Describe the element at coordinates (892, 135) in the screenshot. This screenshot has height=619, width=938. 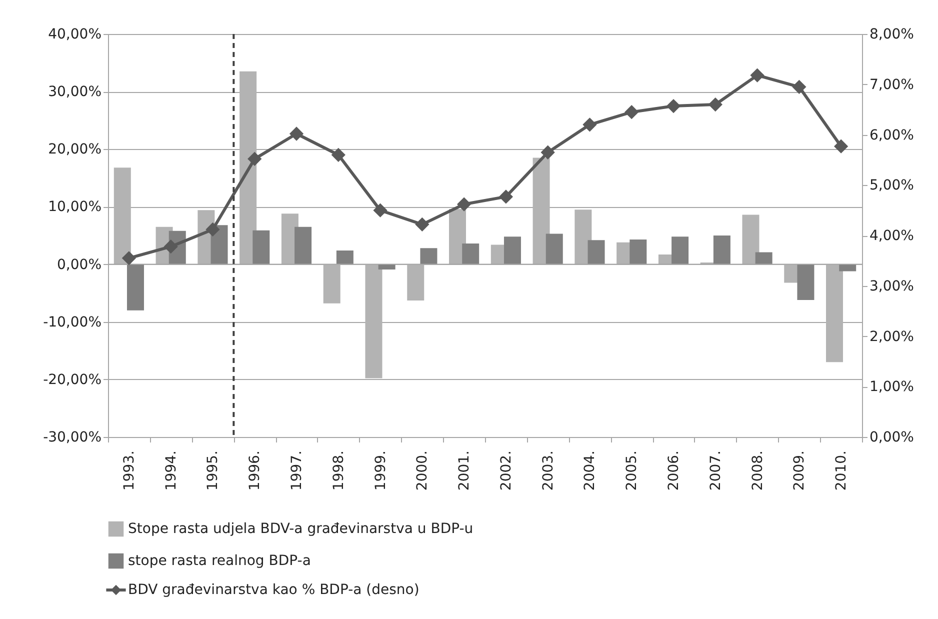
I see `y2-tick-label: 6,00%` at that location.